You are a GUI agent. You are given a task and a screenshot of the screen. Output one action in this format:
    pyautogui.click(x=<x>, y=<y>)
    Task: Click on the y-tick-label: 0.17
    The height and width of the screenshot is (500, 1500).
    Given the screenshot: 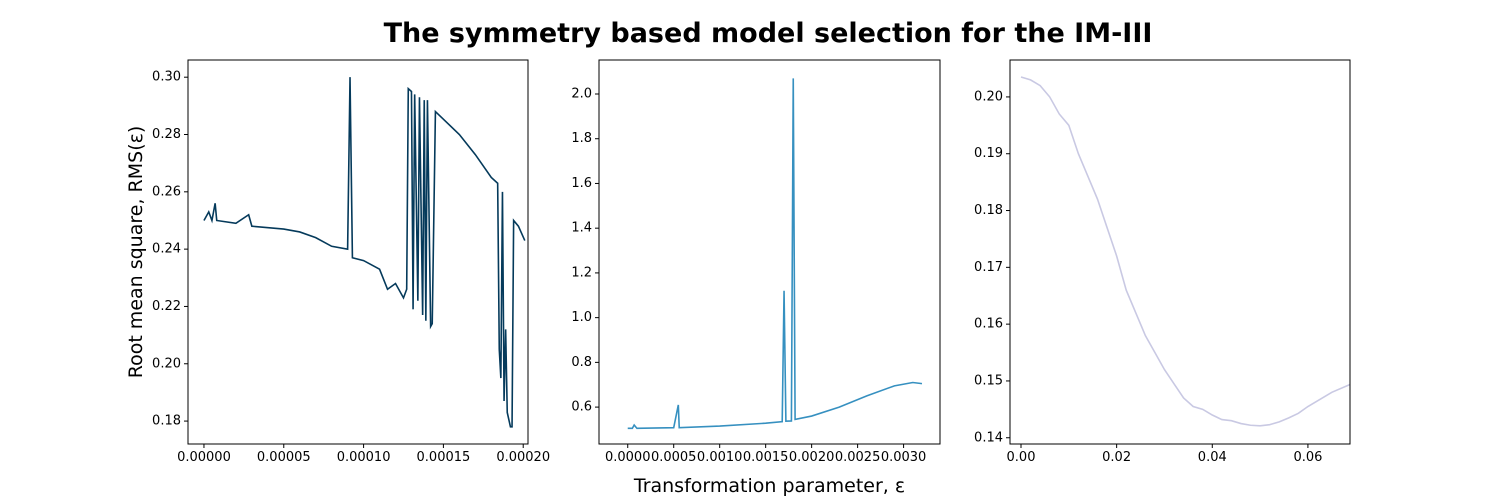 What is the action you would take?
    pyautogui.click(x=988, y=267)
    